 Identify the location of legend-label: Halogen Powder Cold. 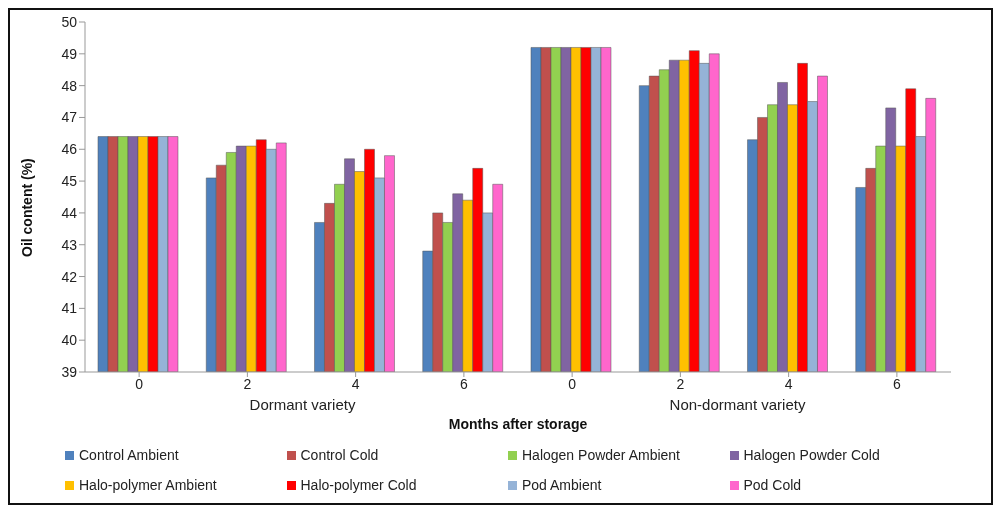
(811, 455).